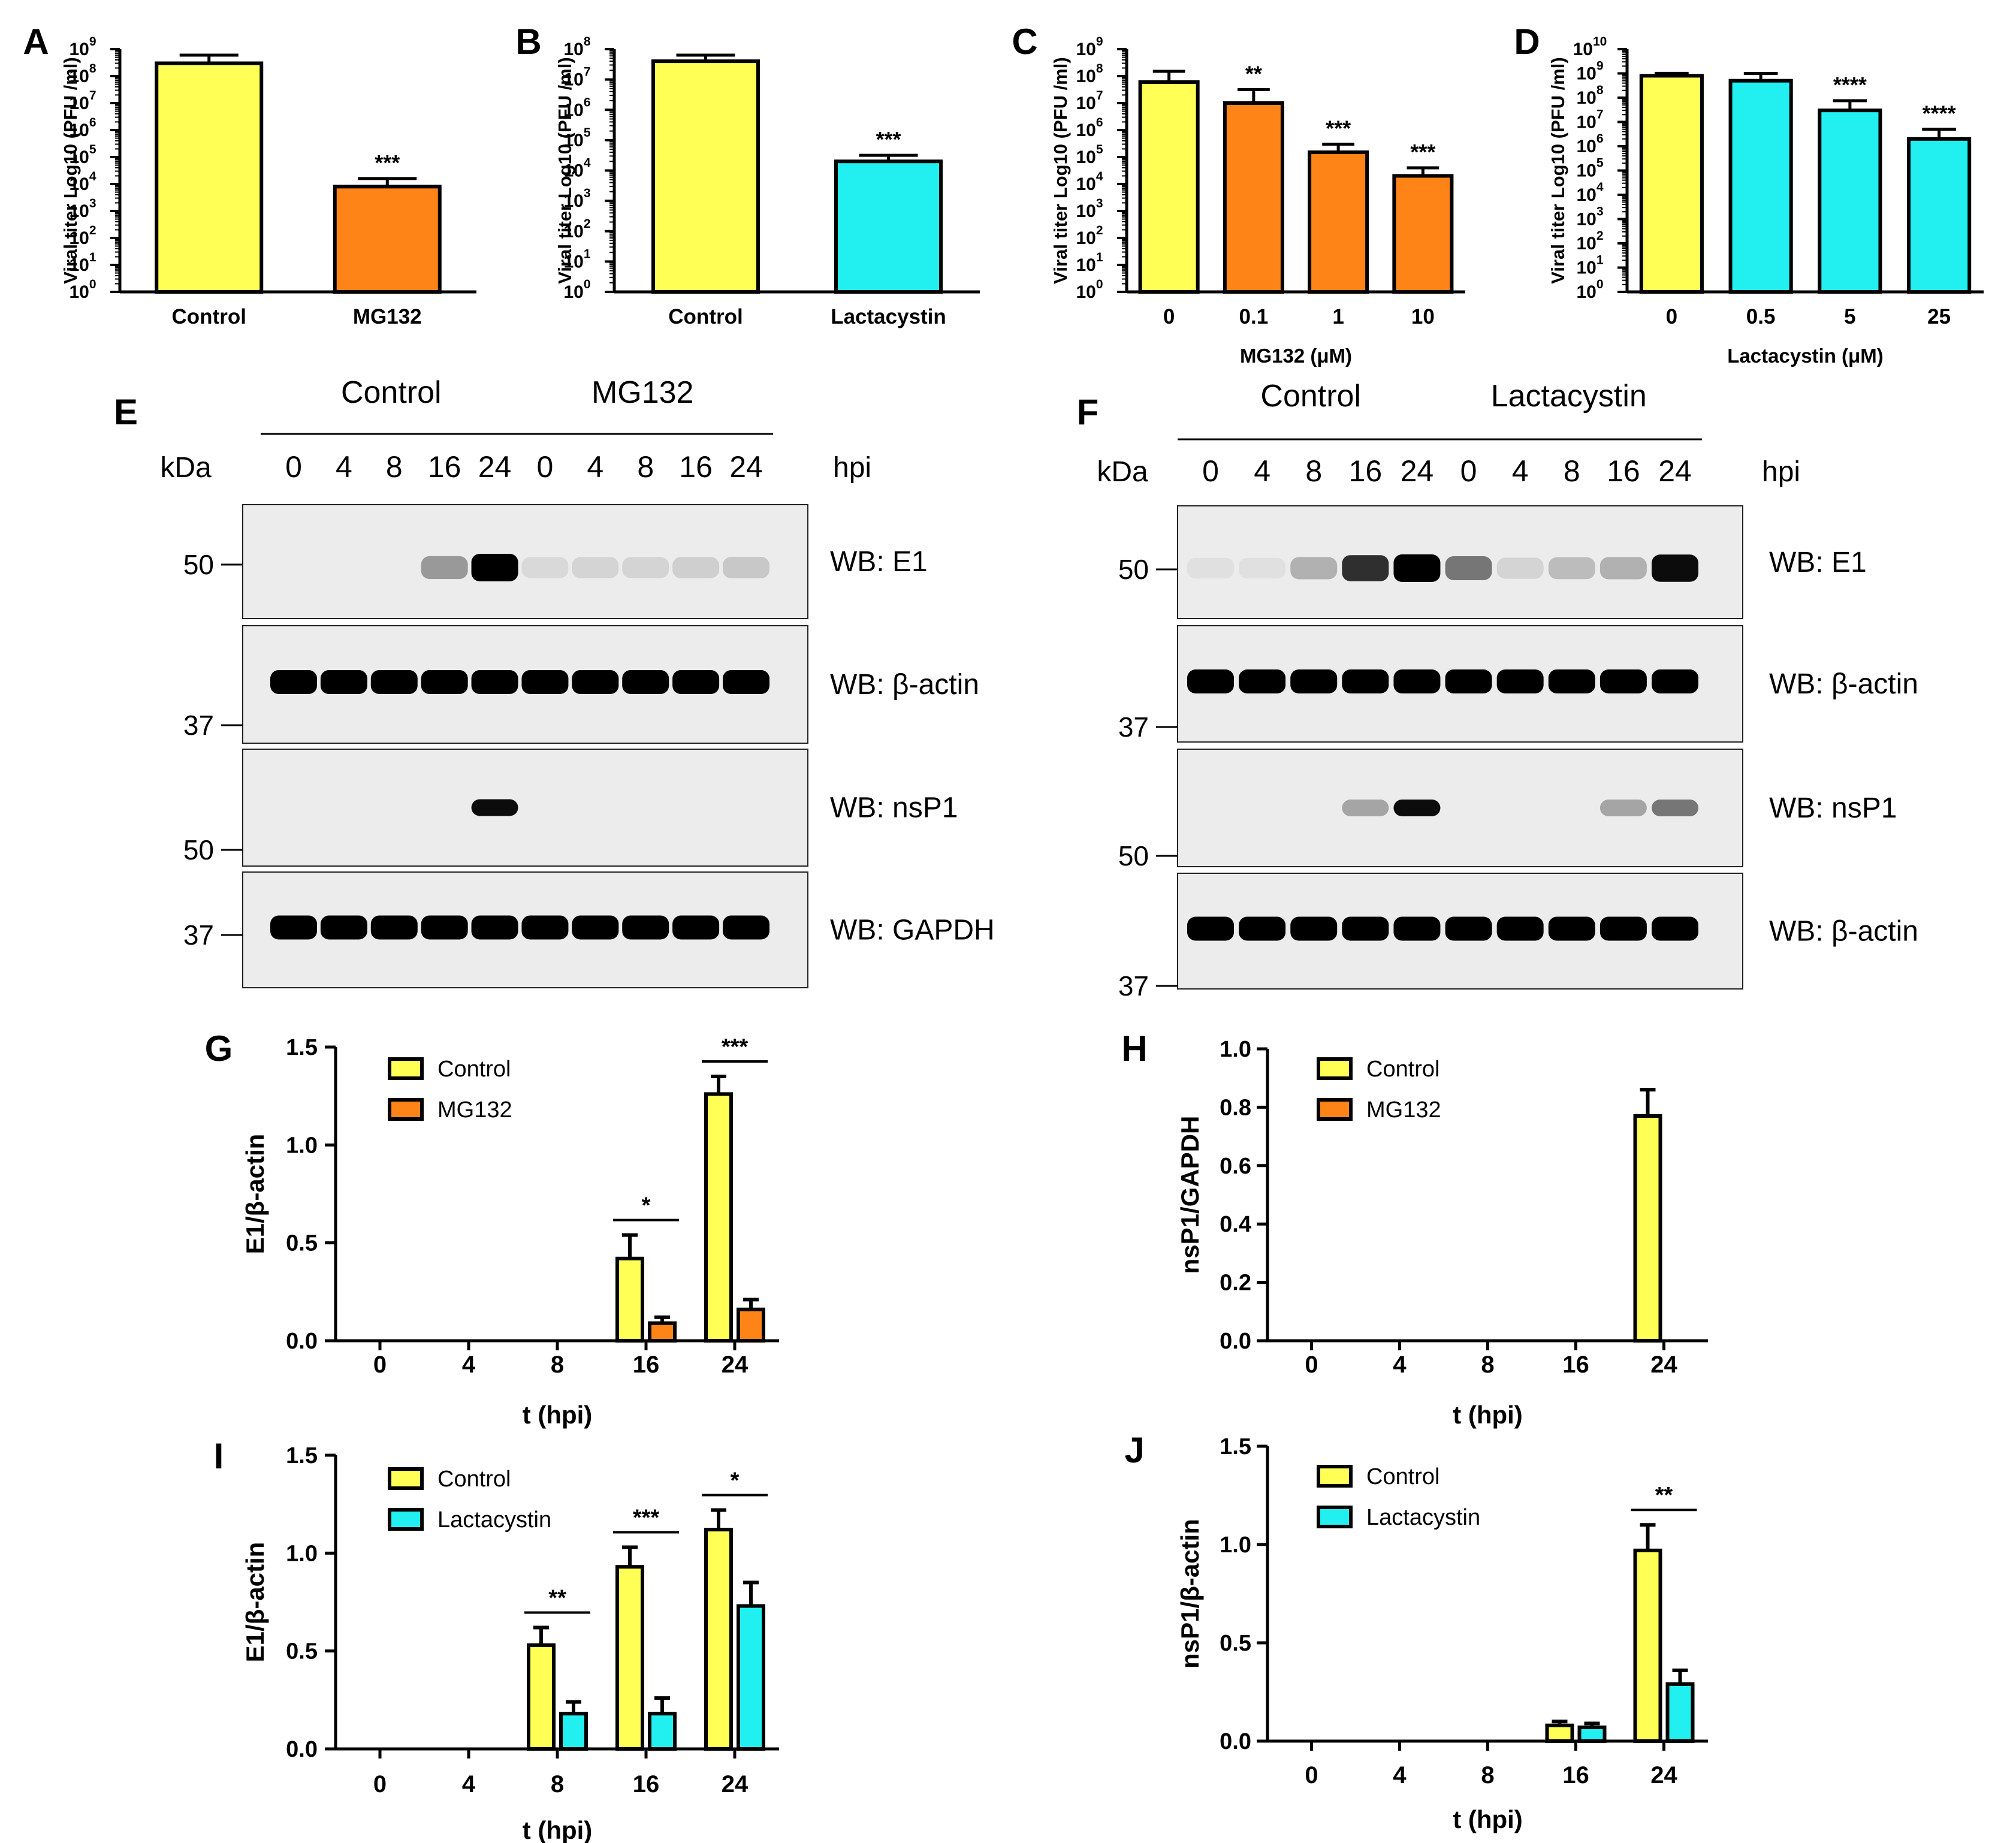 Image resolution: width=2016 pixels, height=1843 pixels. Describe the element at coordinates (1589, 168) in the screenshot. I see `y-tick-label: 10⁵` at that location.